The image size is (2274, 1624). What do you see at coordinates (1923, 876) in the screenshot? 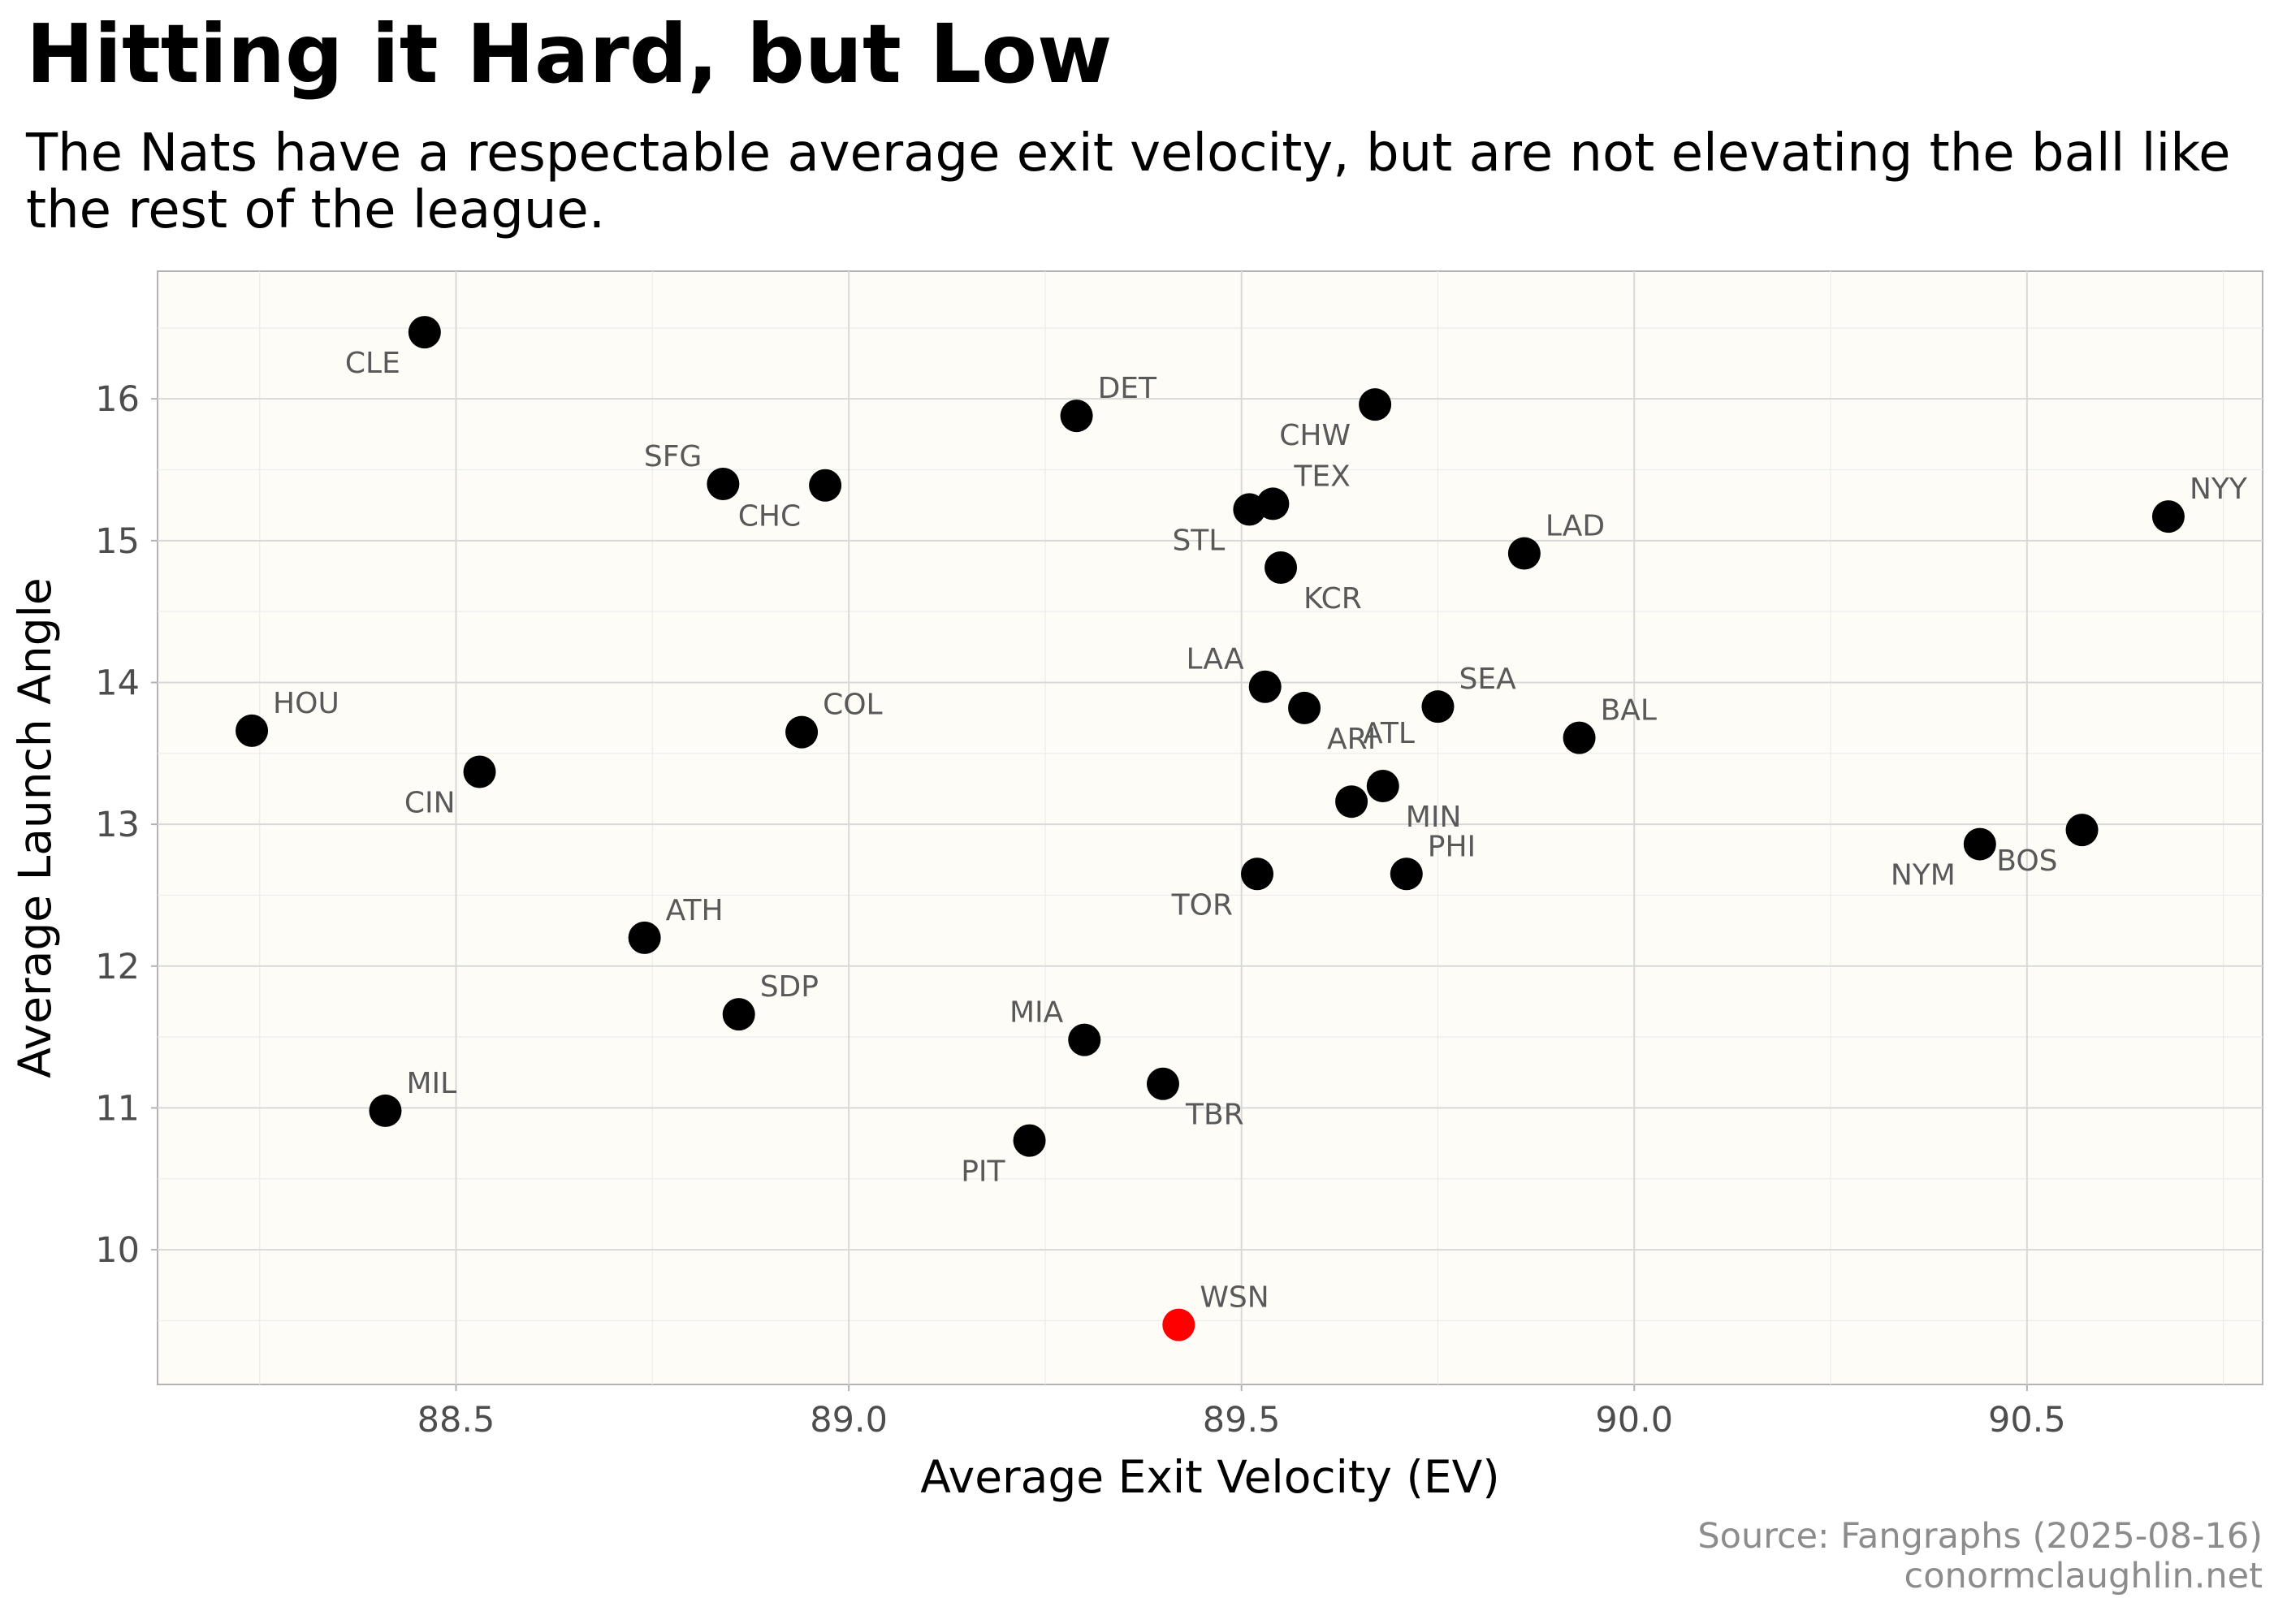
I see `label-nym: NYM` at bounding box center [1923, 876].